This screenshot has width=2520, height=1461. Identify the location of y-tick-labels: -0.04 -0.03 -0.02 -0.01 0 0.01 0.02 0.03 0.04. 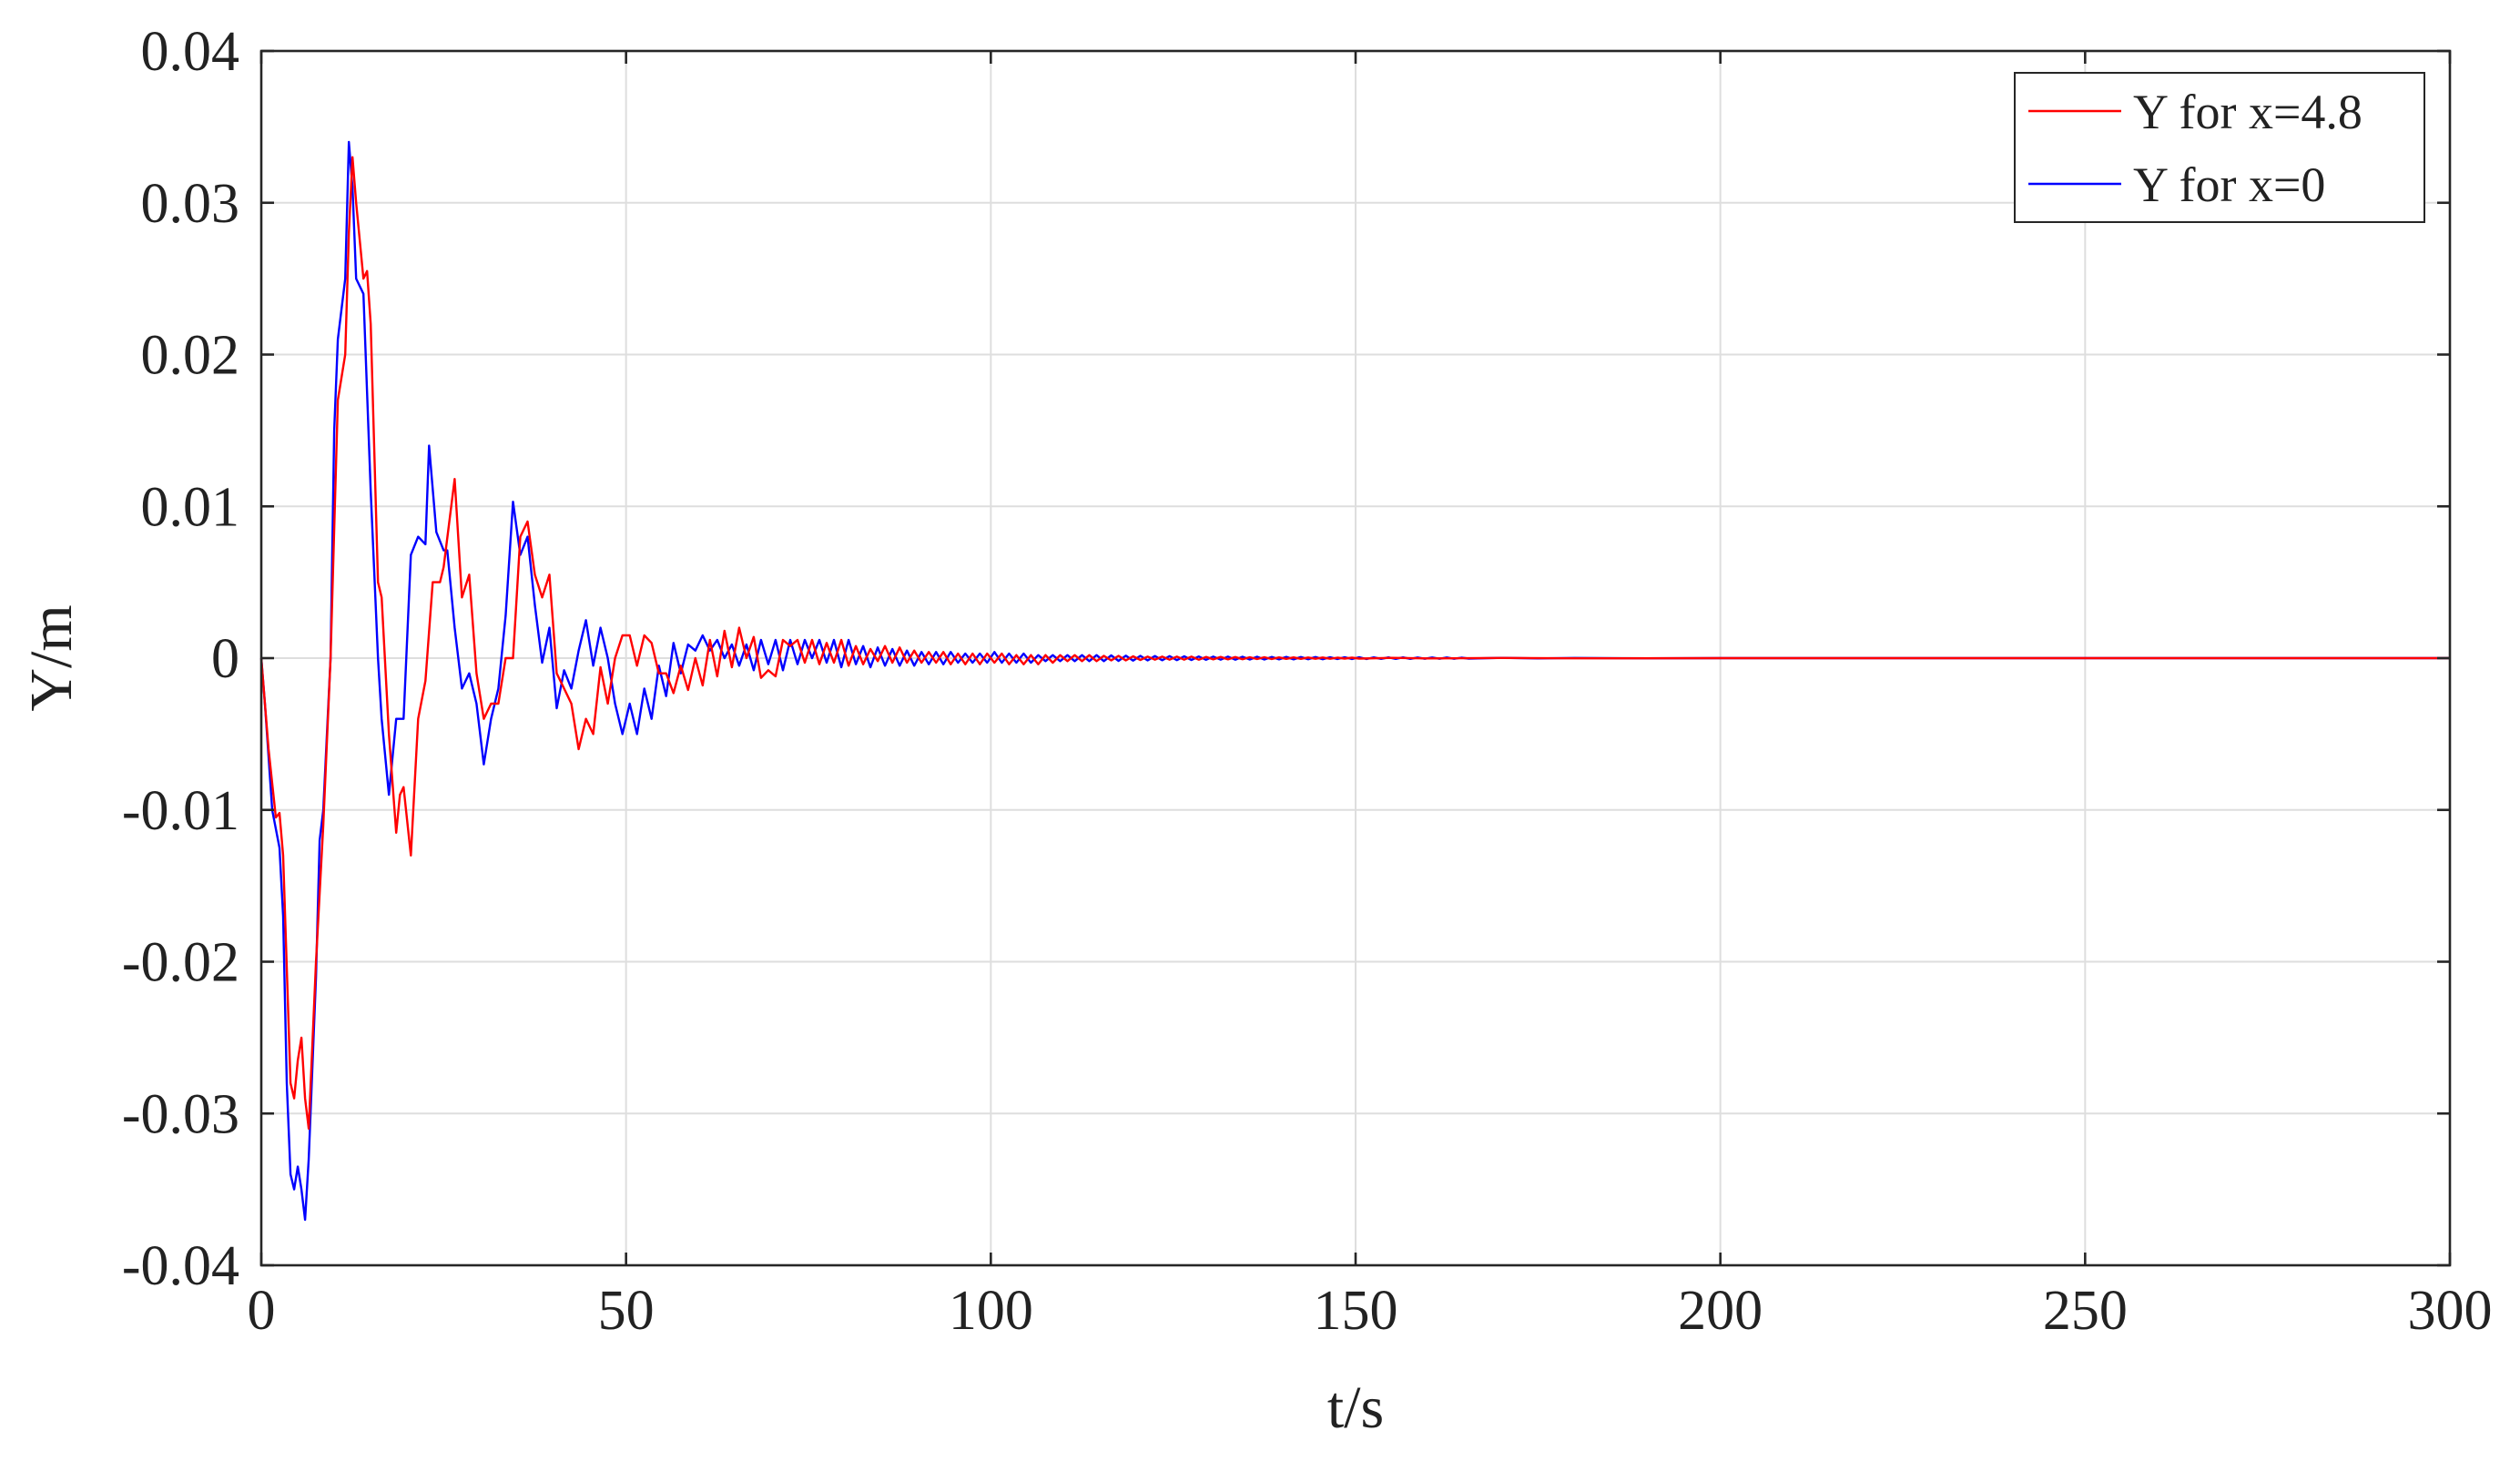
(181, 659).